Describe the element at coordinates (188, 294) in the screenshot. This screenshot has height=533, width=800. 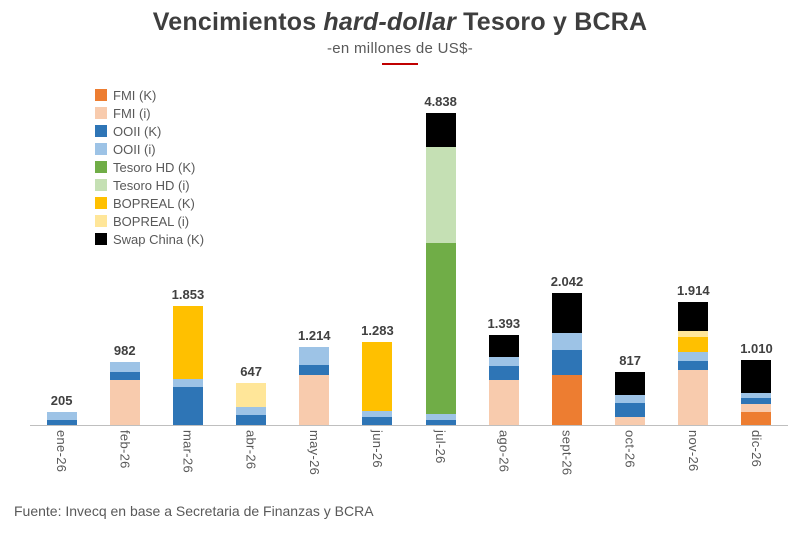
I see `bar-total-label: 1.853` at that location.